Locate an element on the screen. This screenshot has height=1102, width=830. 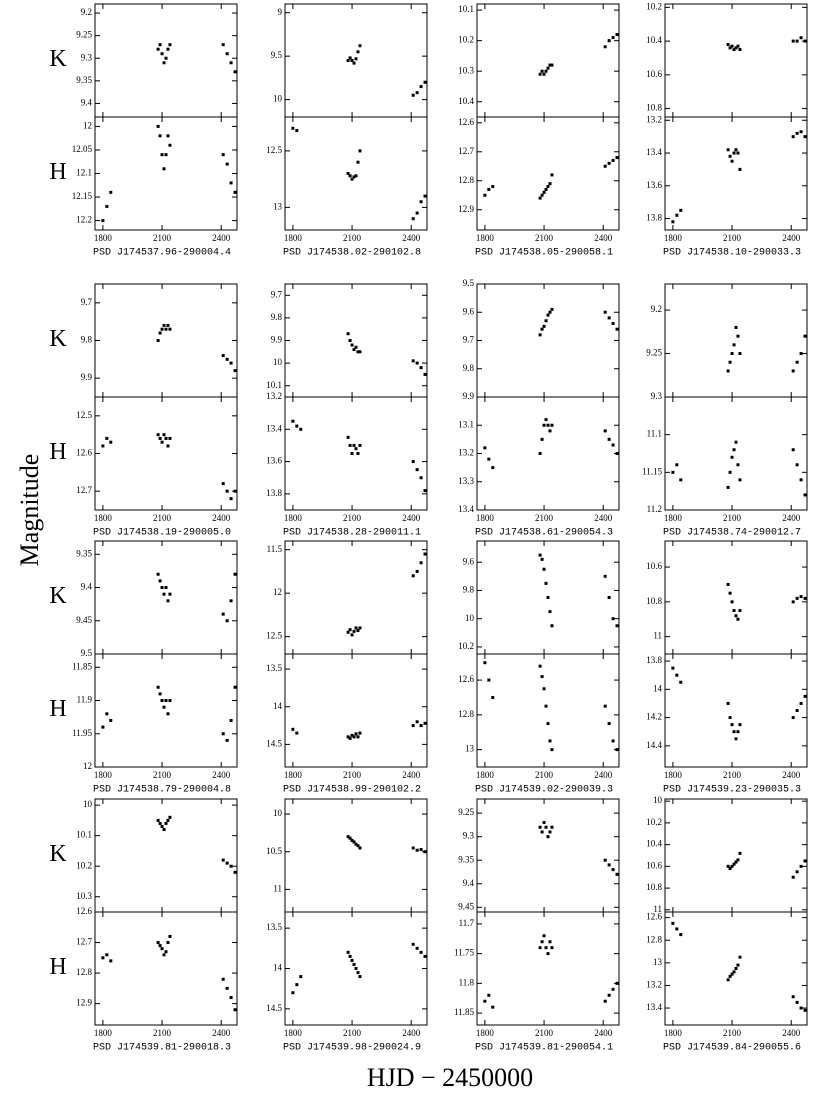
y-tick-label: 12 is located at coordinates (87, 125).